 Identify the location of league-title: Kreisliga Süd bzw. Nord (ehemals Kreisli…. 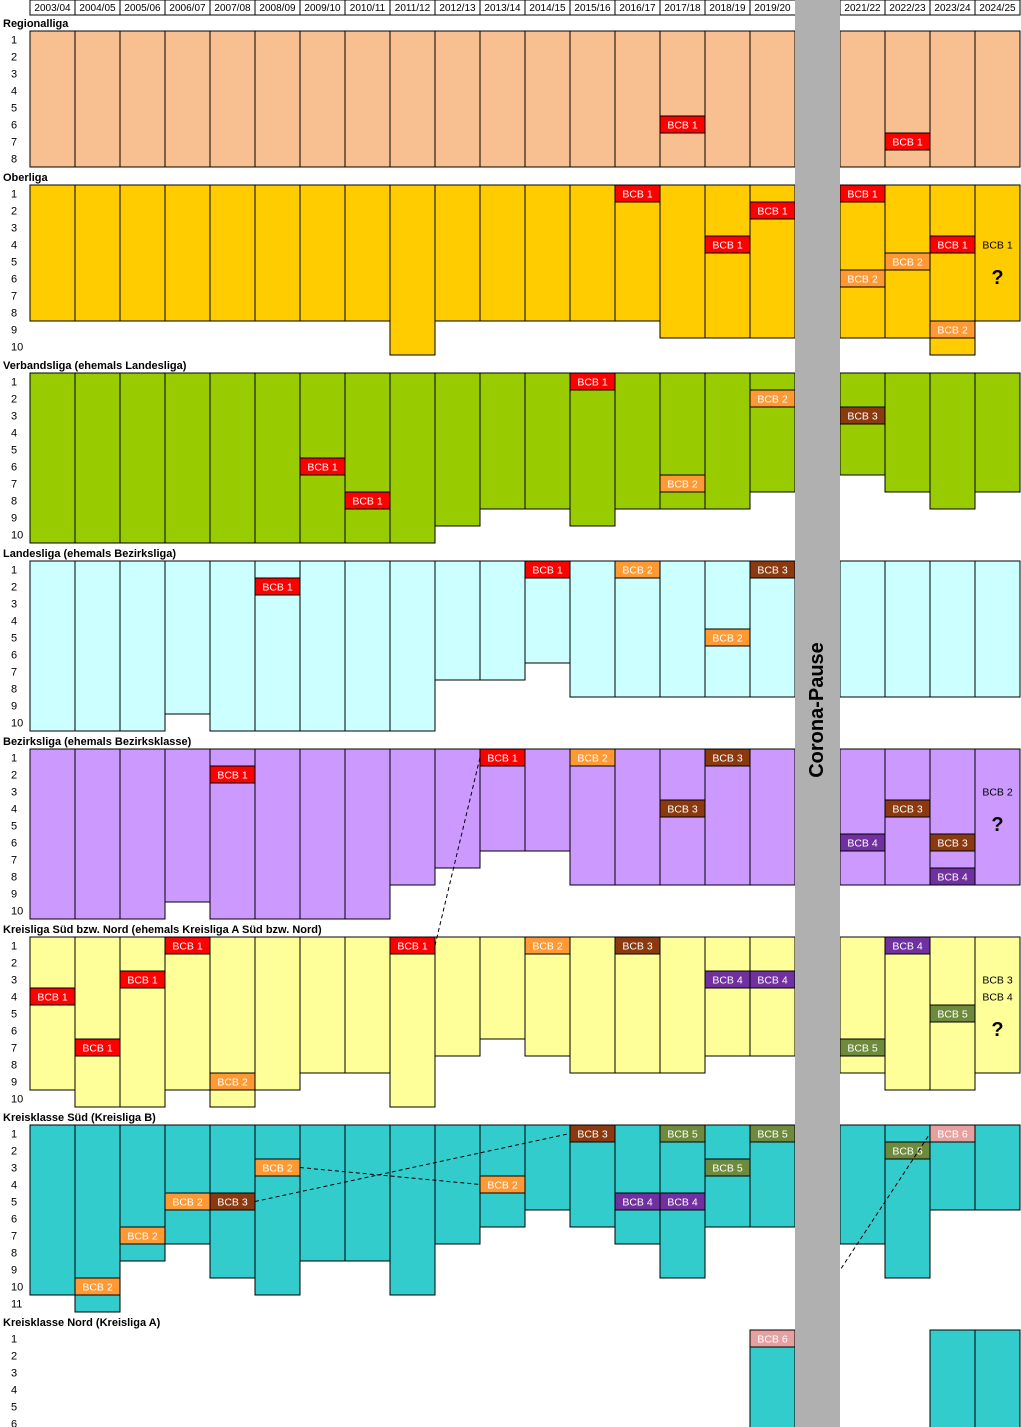
(162, 930).